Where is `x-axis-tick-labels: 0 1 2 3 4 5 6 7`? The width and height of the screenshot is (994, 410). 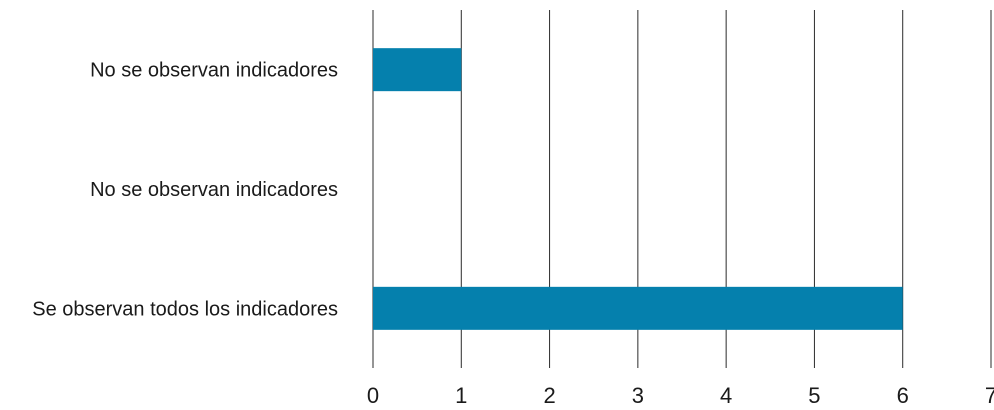 x-axis-tick-labels: 0 1 2 3 4 5 6 7 is located at coordinates (680, 395).